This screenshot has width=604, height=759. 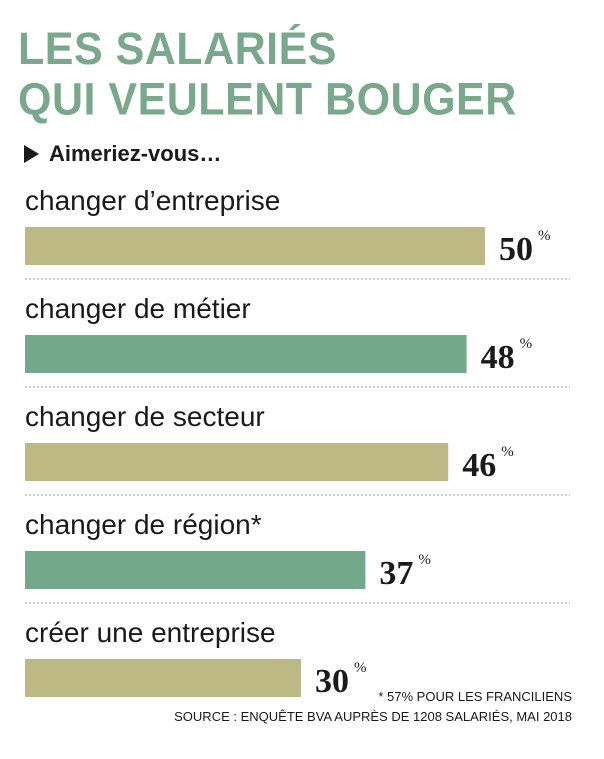 I want to click on value-label: 48, so click(x=498, y=357).